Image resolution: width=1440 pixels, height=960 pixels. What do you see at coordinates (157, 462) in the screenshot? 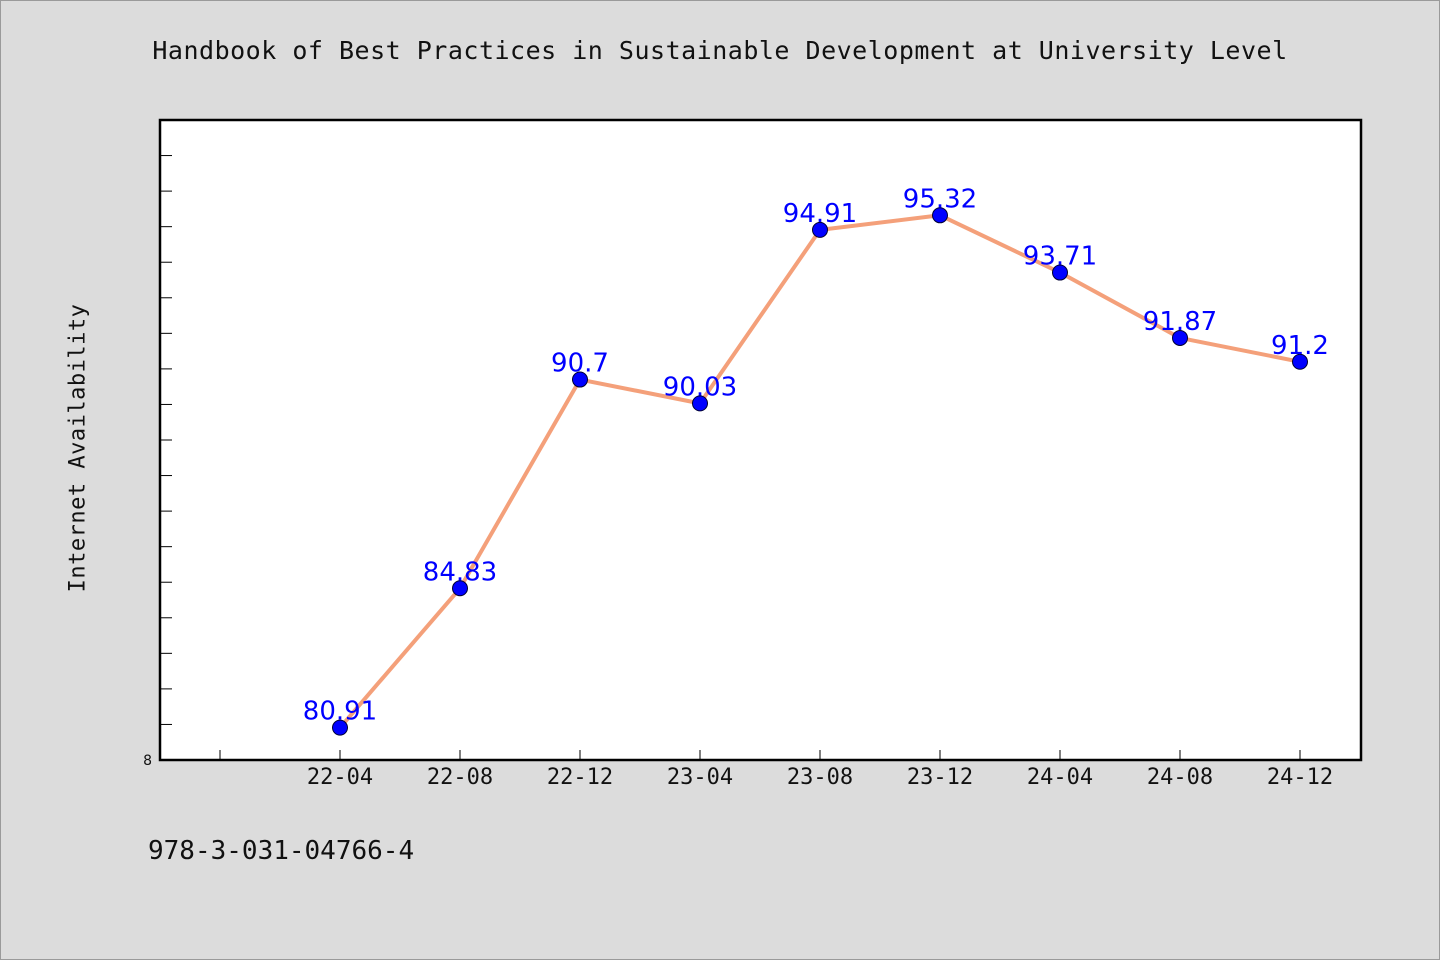
I see `y-axis-ticks: 8` at bounding box center [157, 462].